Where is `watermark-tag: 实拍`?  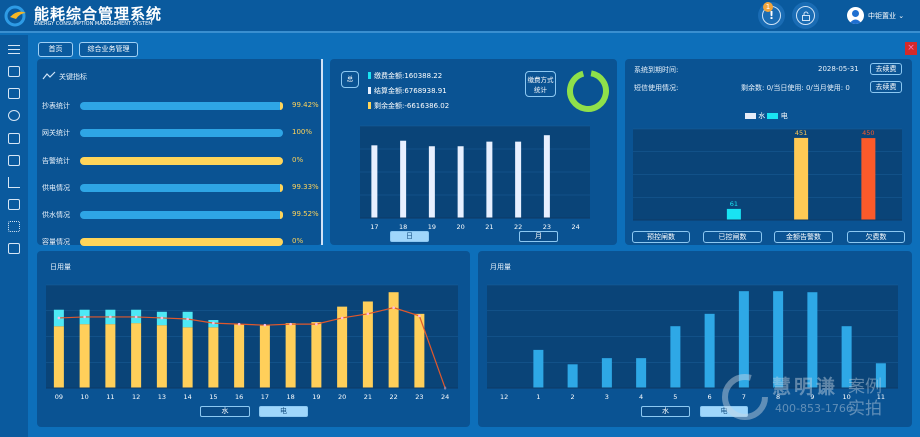 watermark-tag: 实拍 is located at coordinates (865, 409).